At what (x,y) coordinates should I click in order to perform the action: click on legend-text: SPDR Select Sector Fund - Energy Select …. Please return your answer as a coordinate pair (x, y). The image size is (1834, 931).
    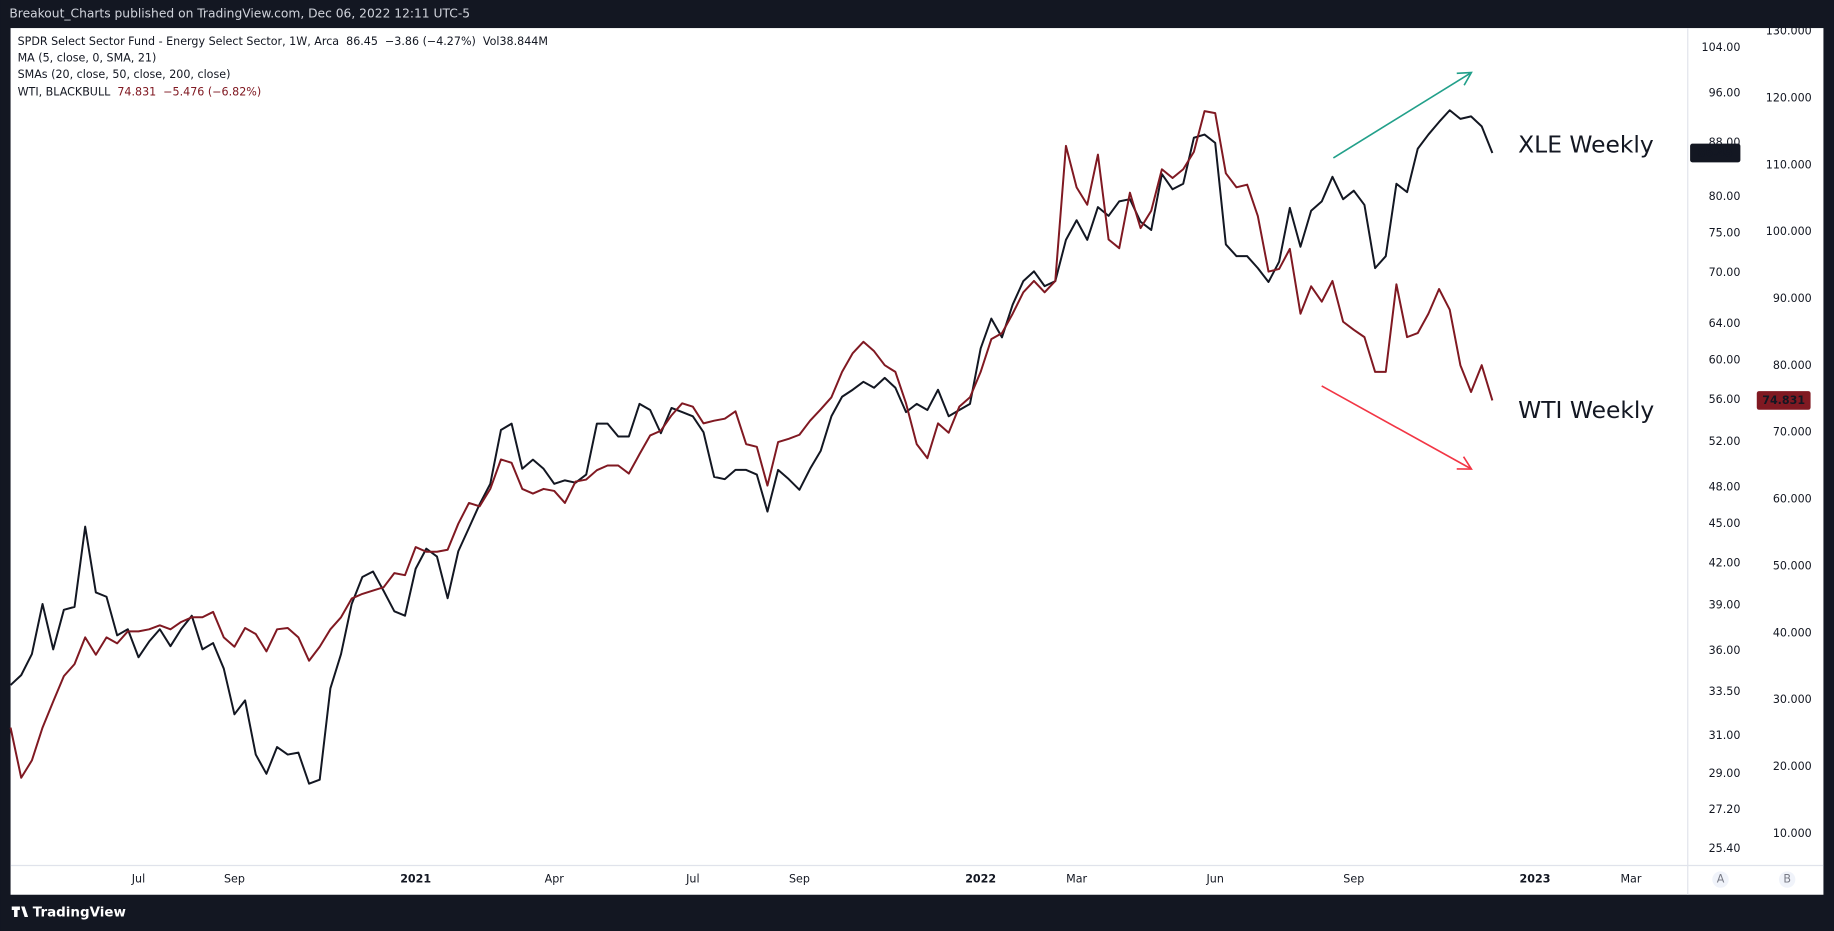
    Looking at the image, I should click on (179, 41).